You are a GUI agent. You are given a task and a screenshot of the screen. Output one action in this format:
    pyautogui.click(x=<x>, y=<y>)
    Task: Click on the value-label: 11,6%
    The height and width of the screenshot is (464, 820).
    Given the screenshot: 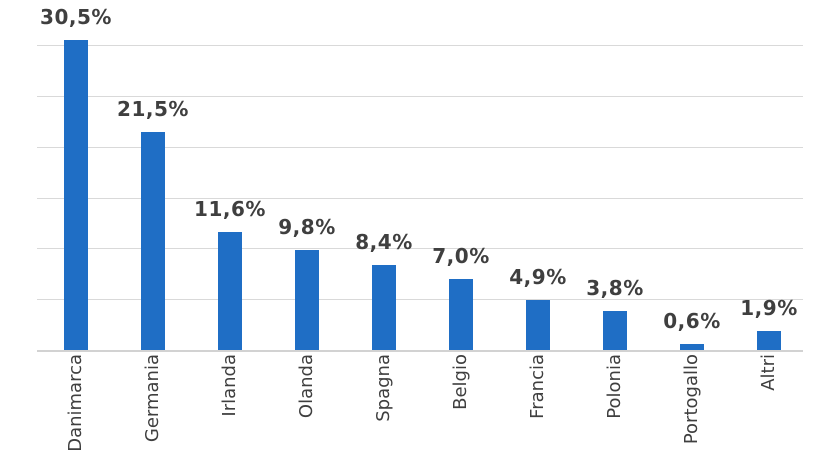 What is the action you would take?
    pyautogui.click(x=230, y=209)
    